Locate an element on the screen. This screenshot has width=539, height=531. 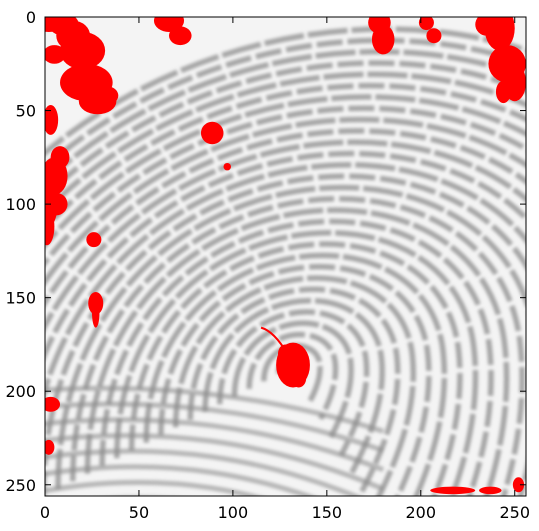
y-tick-label: 0 is located at coordinates (31, 17).